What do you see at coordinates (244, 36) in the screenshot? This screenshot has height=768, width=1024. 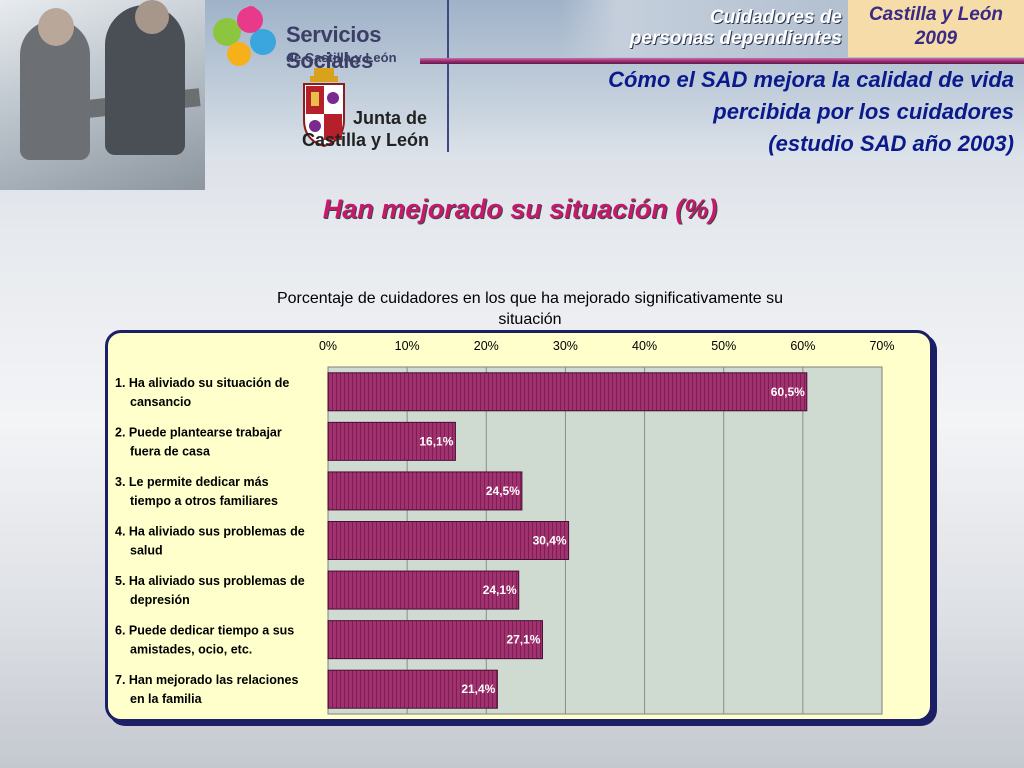 I see `puzzle-logo-icon` at bounding box center [244, 36].